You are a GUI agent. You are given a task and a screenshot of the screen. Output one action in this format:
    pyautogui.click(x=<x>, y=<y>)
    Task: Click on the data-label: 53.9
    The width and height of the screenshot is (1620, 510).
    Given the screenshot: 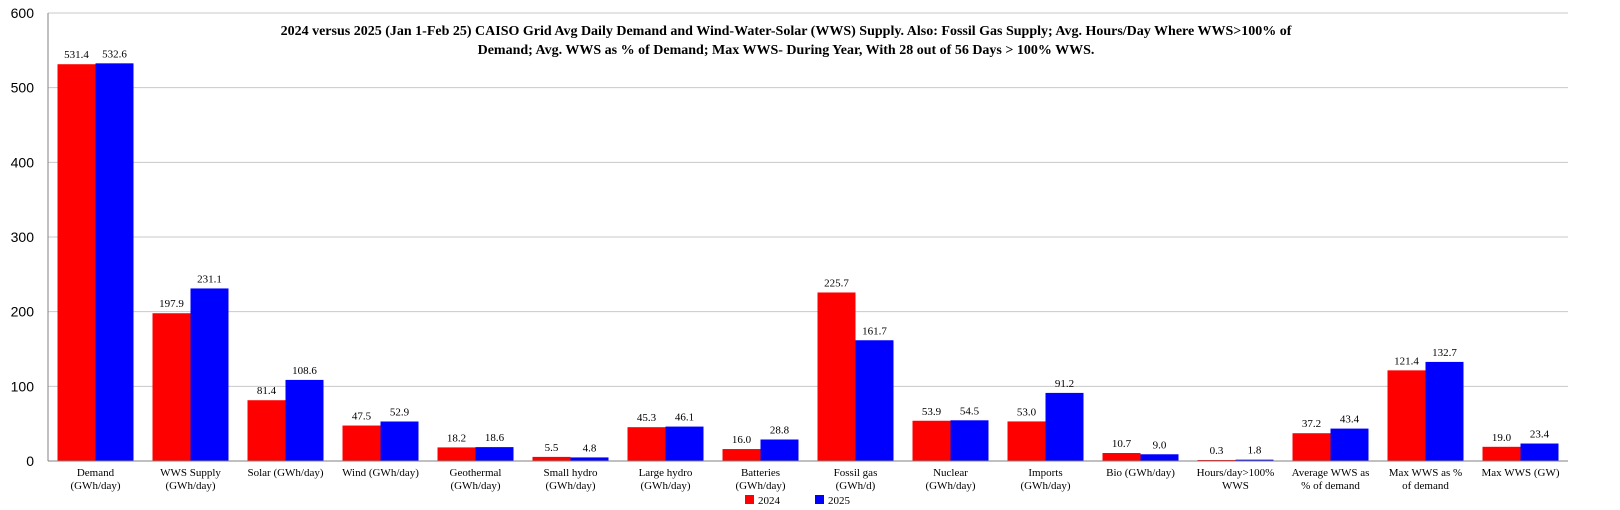 What is the action you would take?
    pyautogui.click(x=932, y=412)
    